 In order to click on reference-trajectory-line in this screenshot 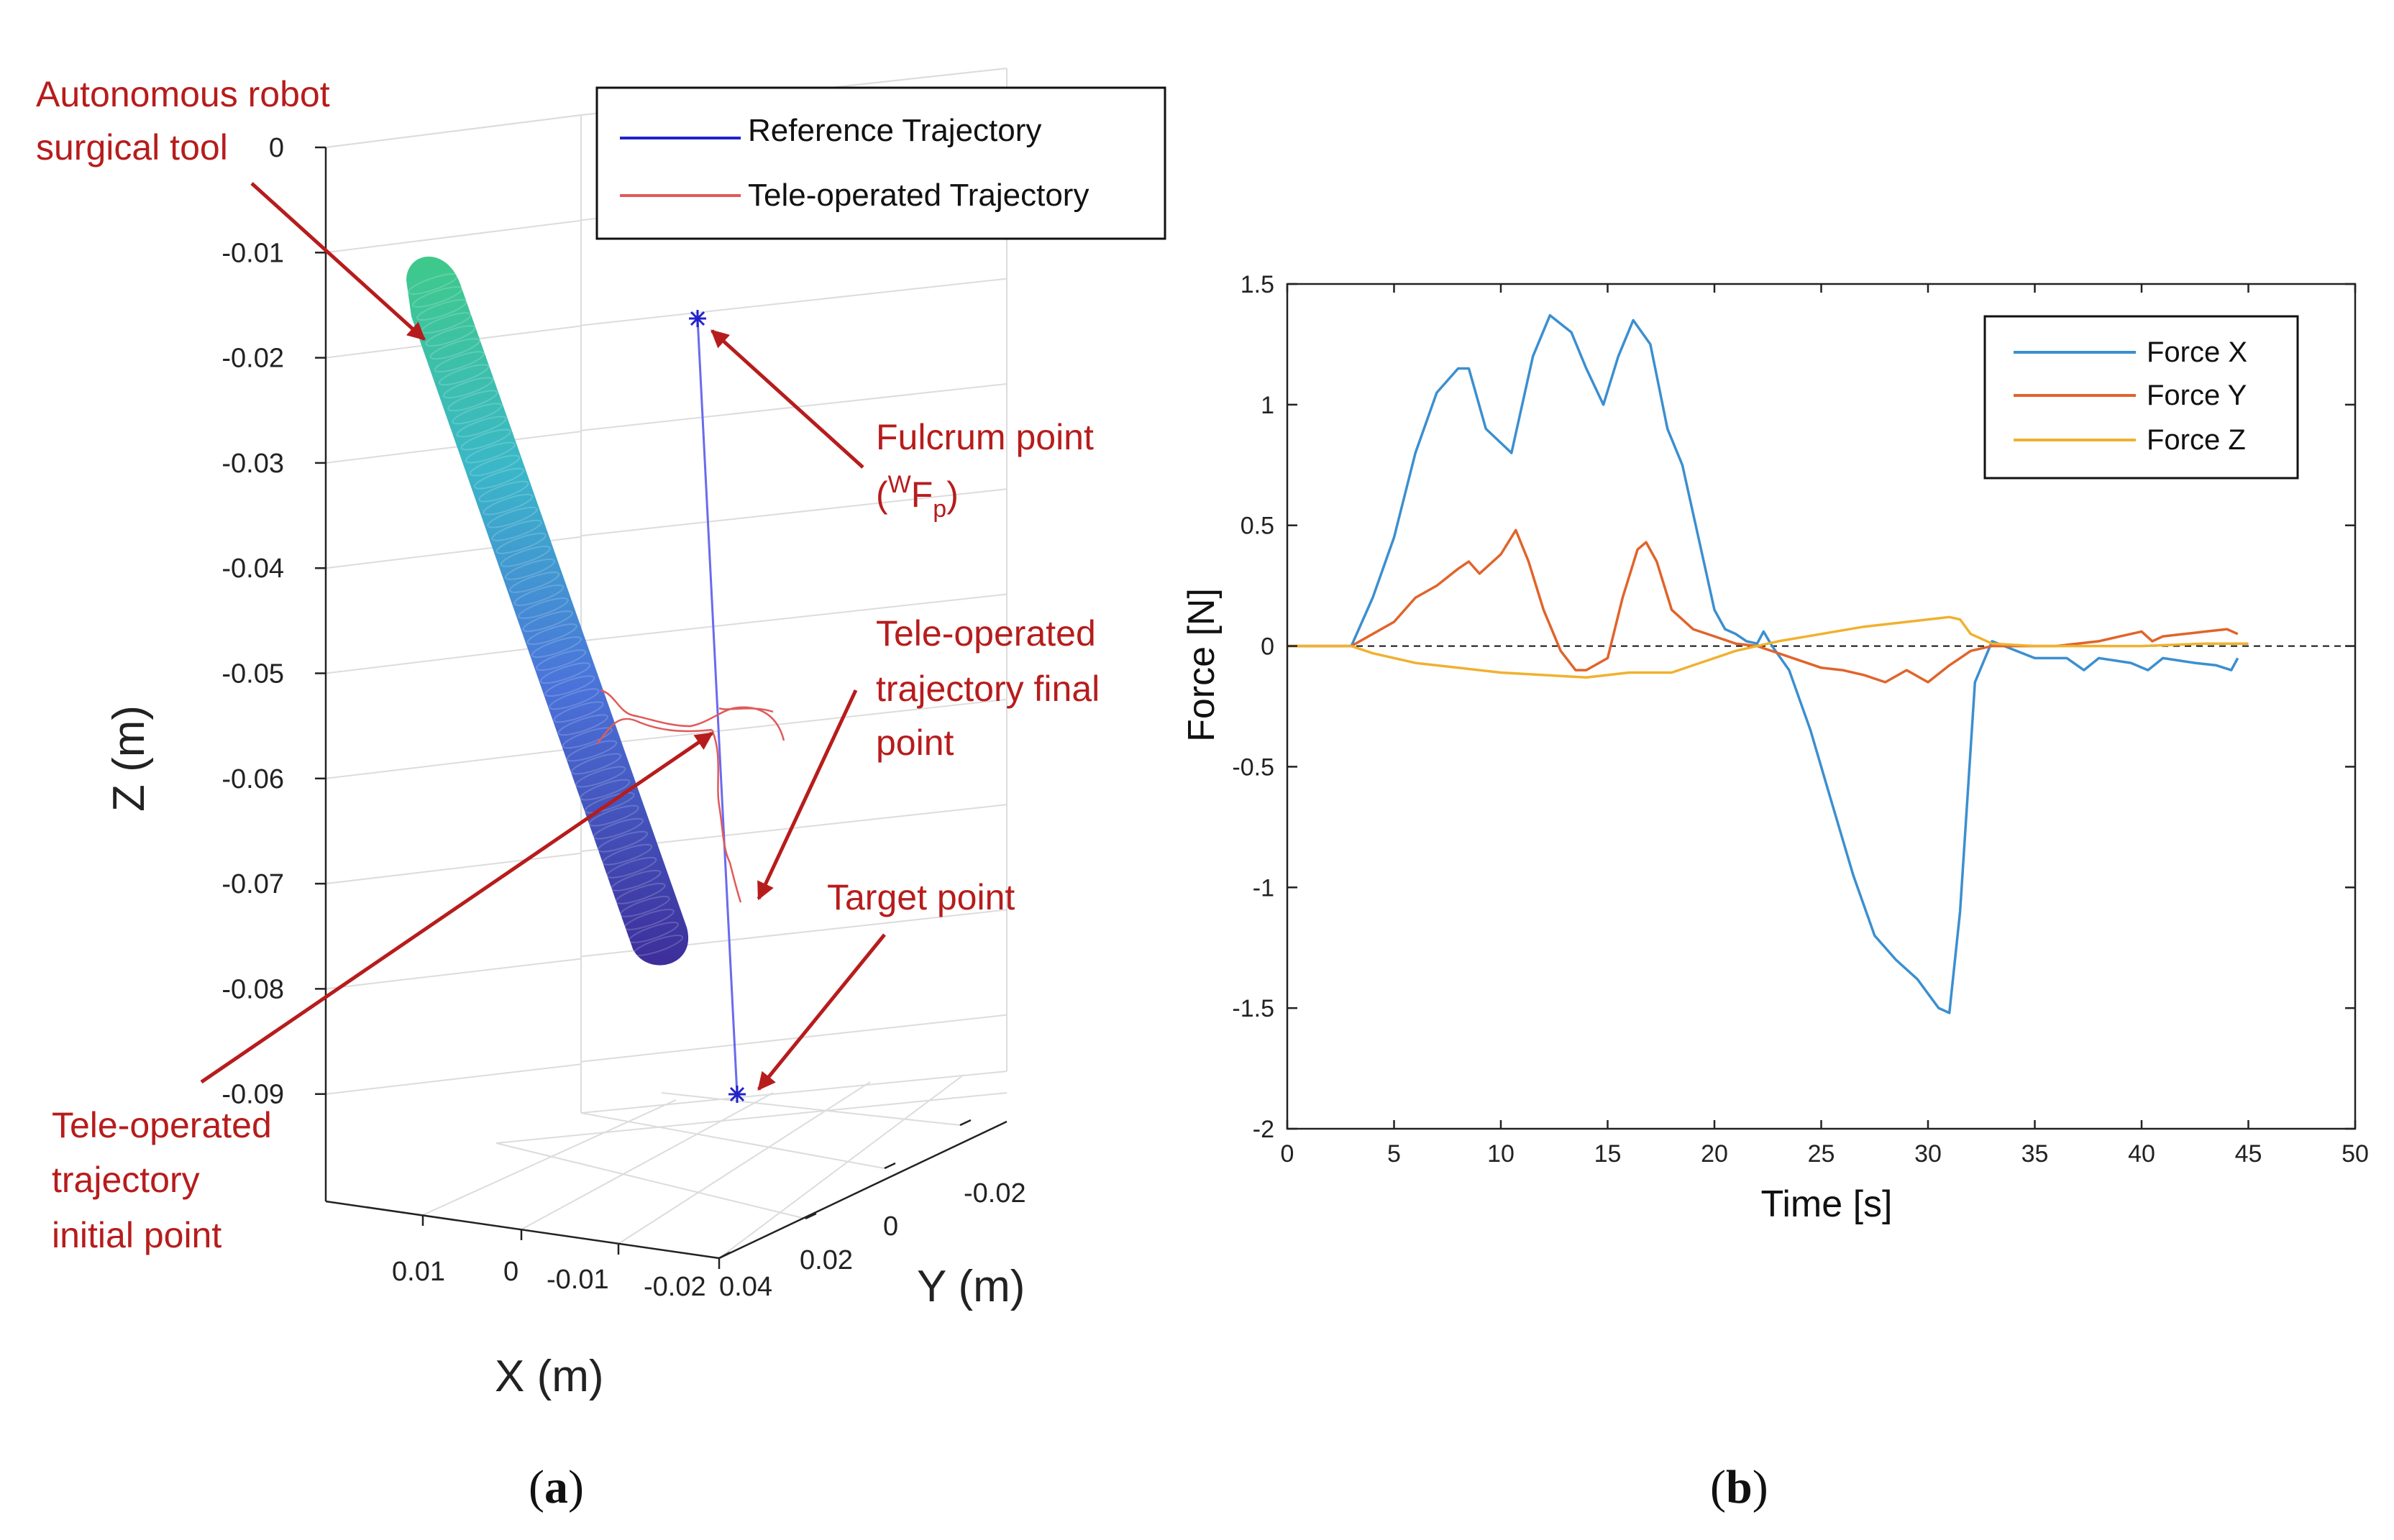, I will do `click(717, 706)`.